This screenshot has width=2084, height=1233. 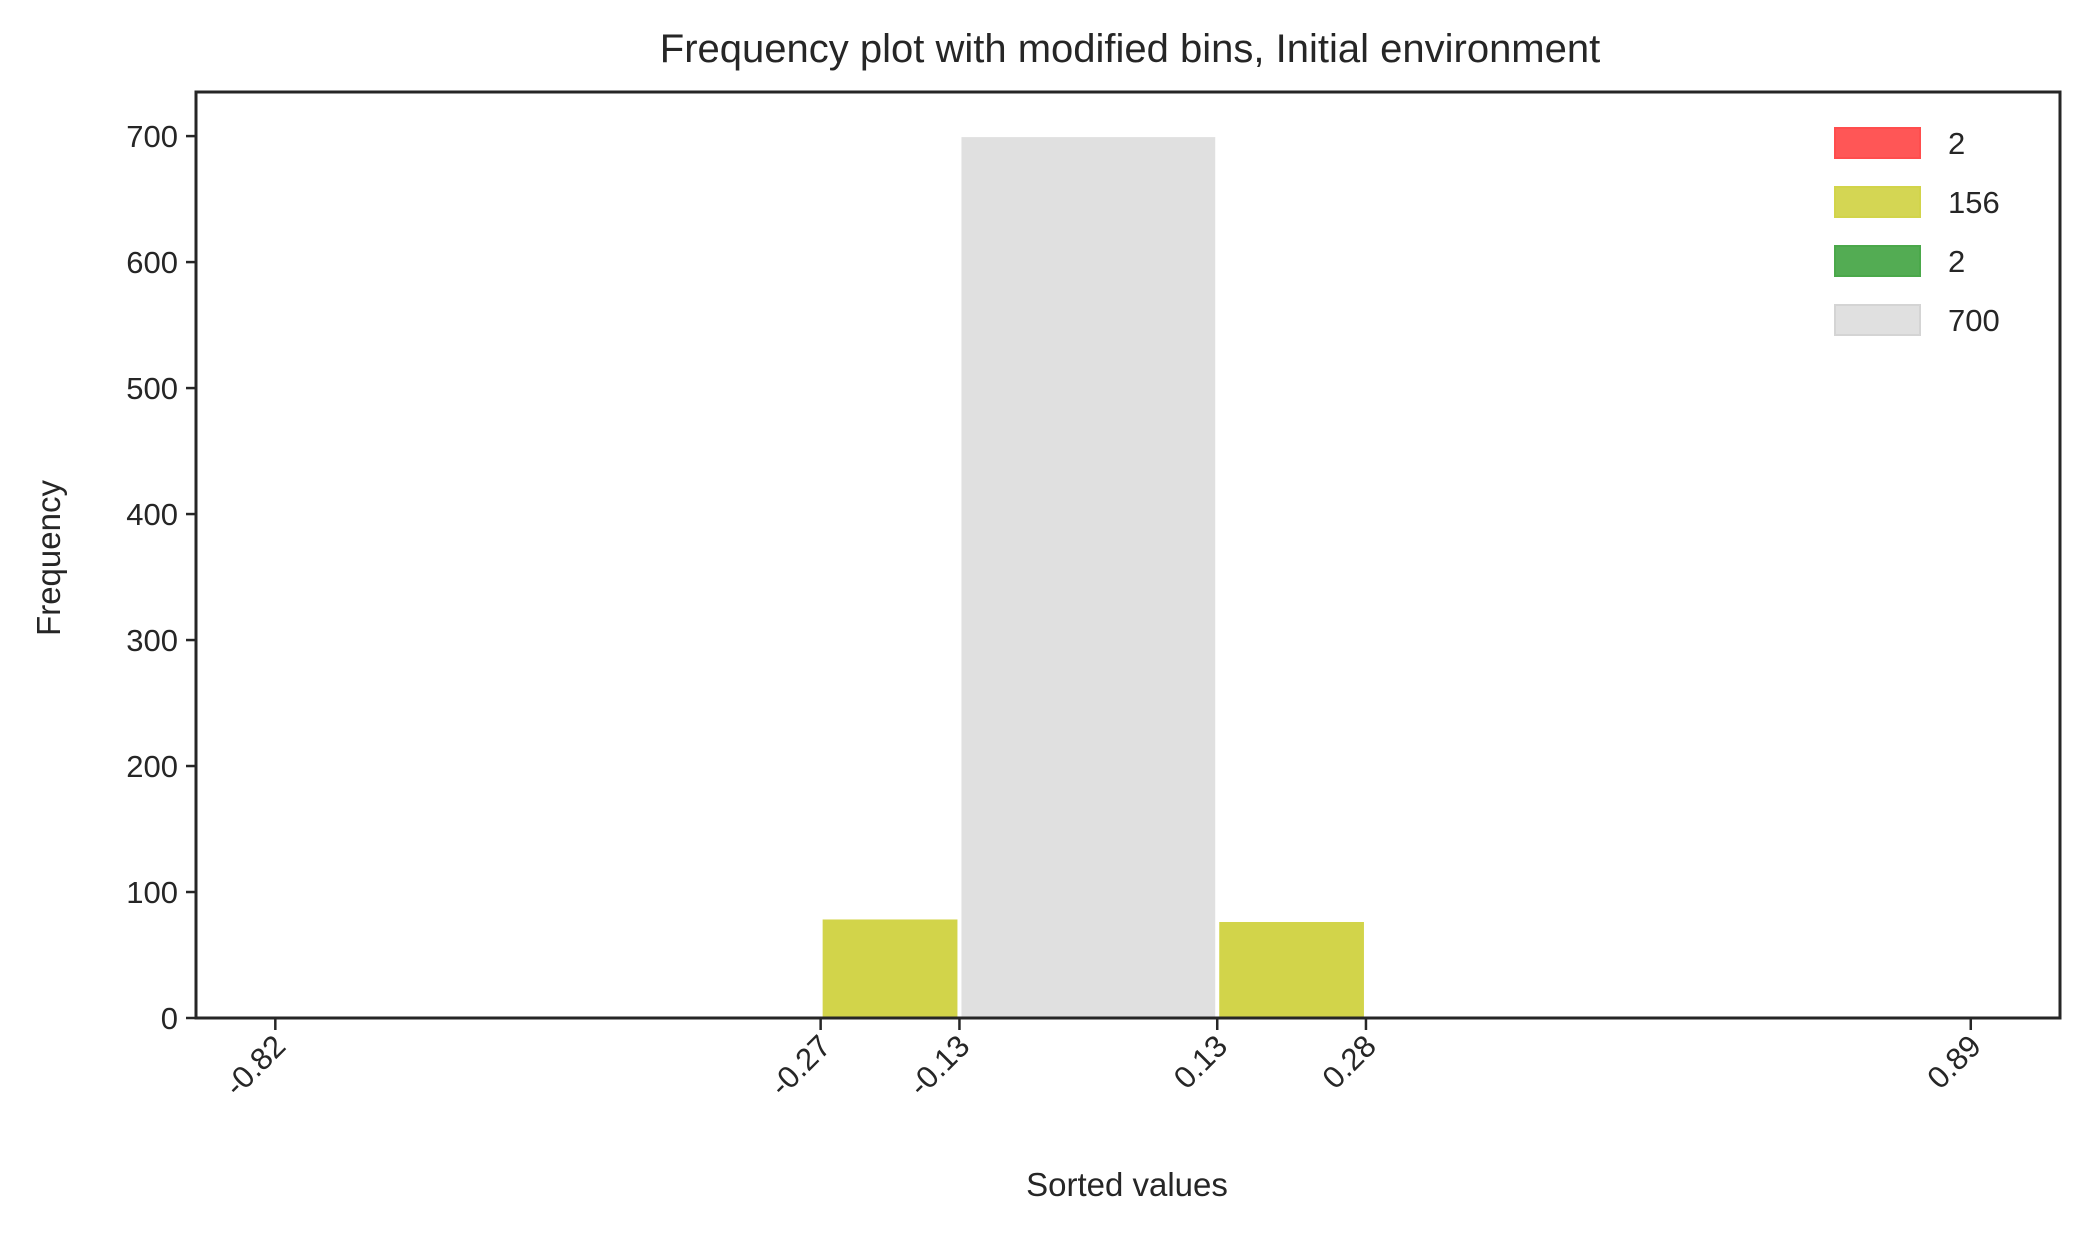 What do you see at coordinates (1127, 1184) in the screenshot?
I see `x-axis-label: Sorted values` at bounding box center [1127, 1184].